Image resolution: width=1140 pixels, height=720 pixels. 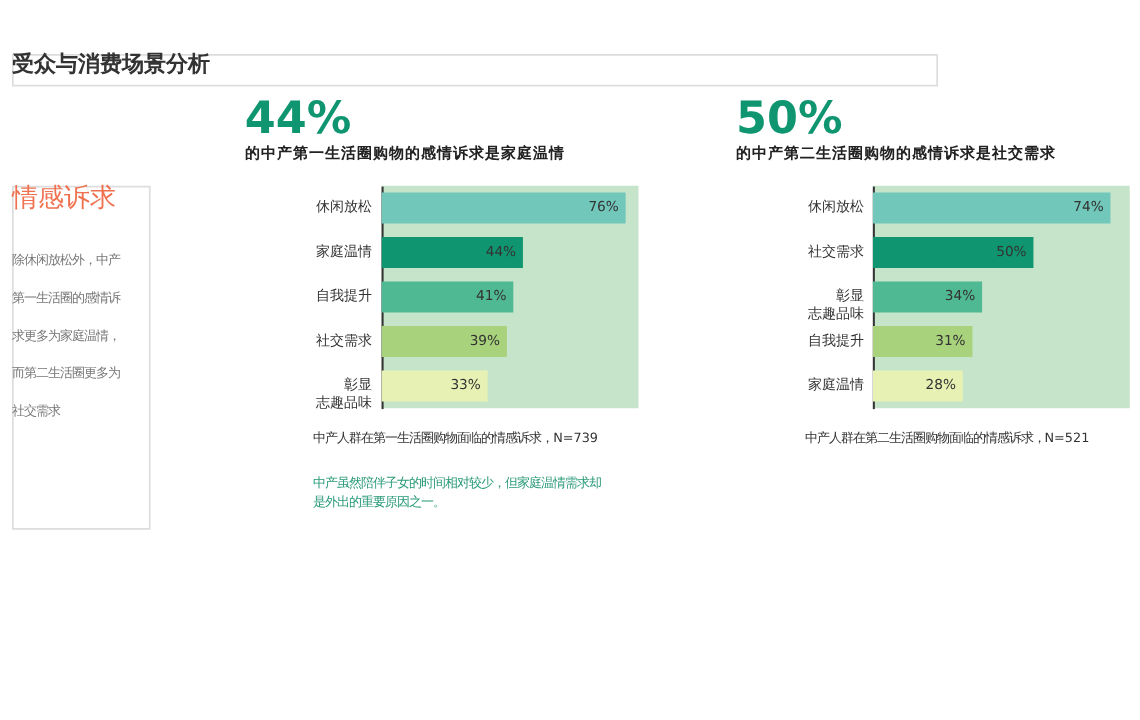 I want to click on text: 受众与消费场景分析, so click(x=109, y=64).